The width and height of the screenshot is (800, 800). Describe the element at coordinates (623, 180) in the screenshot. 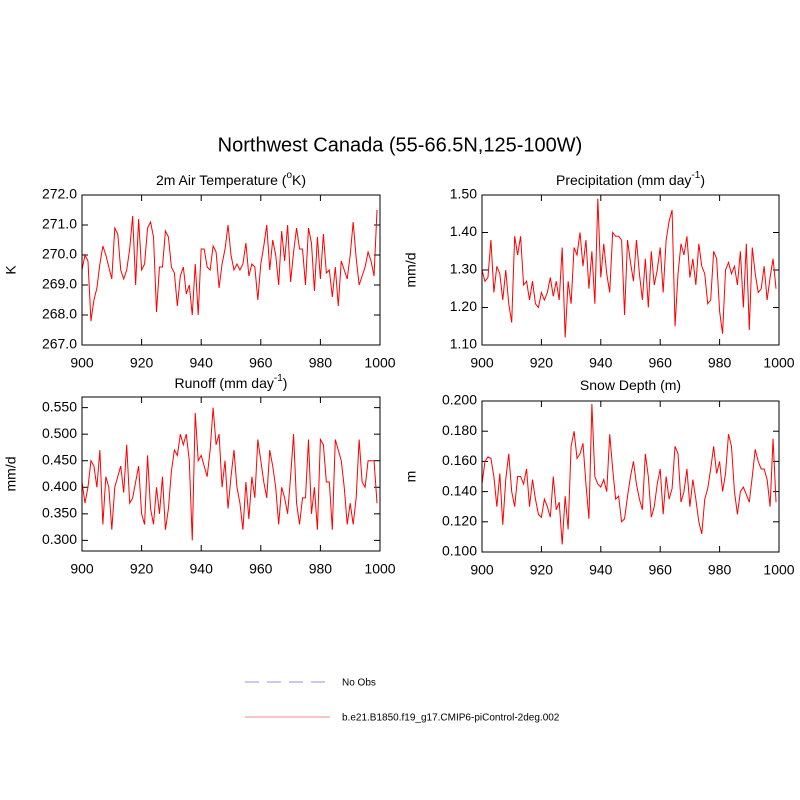

I see `title-part: Precipitation (mm day` at that location.